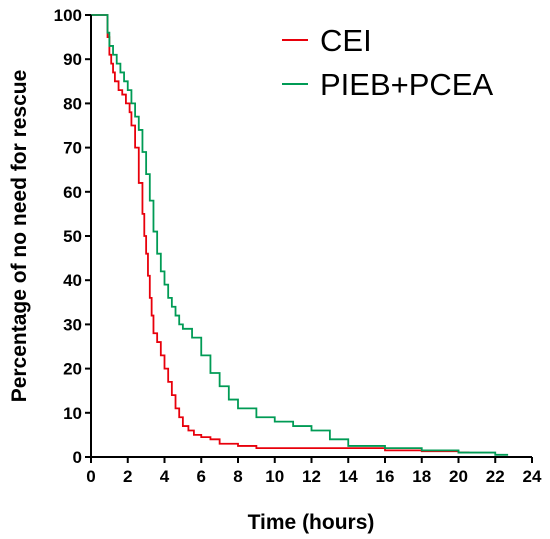  I want to click on x-tick-label: 18, so click(421, 476).